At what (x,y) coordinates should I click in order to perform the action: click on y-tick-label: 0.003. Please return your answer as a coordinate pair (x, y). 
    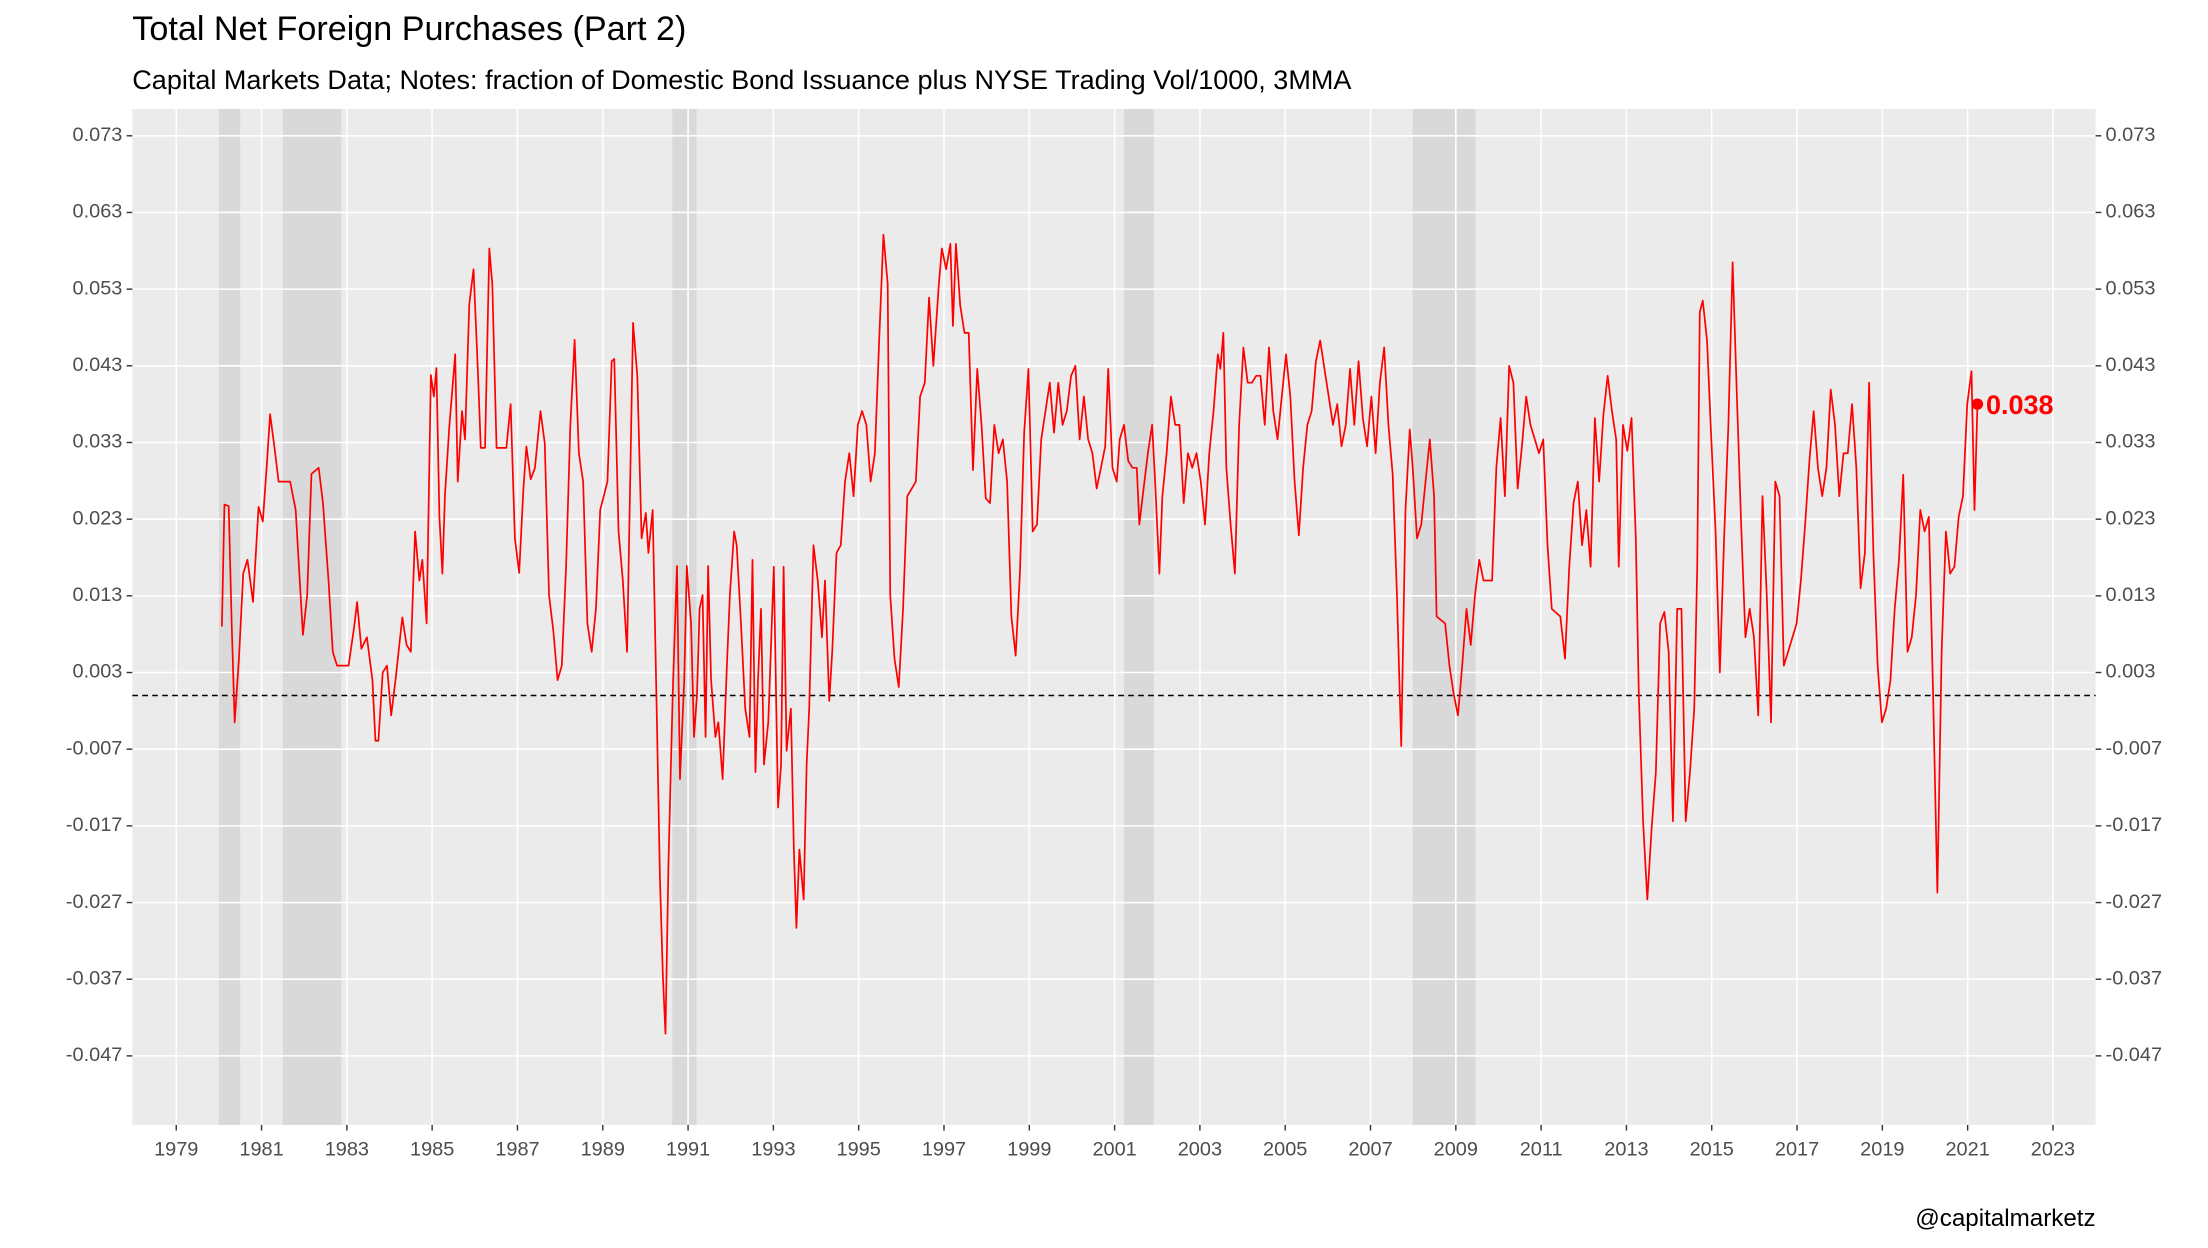
    Looking at the image, I should click on (98, 672).